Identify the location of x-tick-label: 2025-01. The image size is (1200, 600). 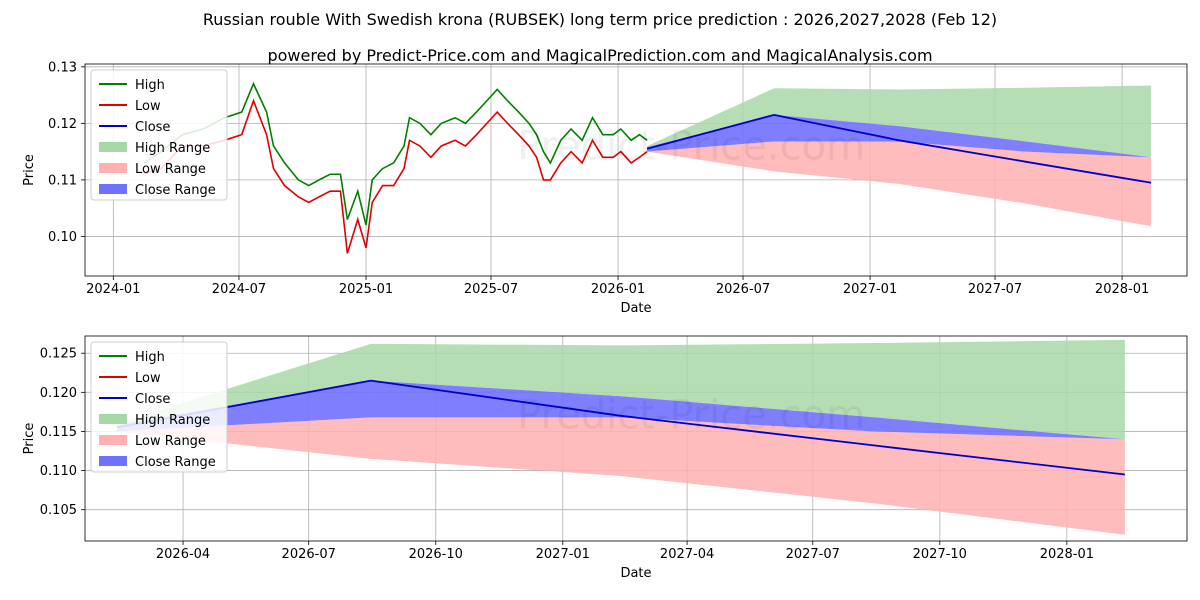
(366, 289).